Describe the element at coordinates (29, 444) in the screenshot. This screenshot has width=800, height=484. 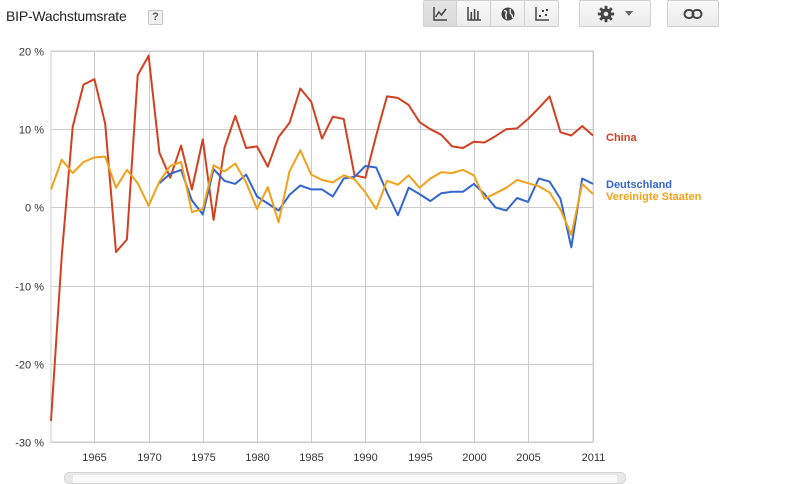
I see `y-tick-label: -30 %` at that location.